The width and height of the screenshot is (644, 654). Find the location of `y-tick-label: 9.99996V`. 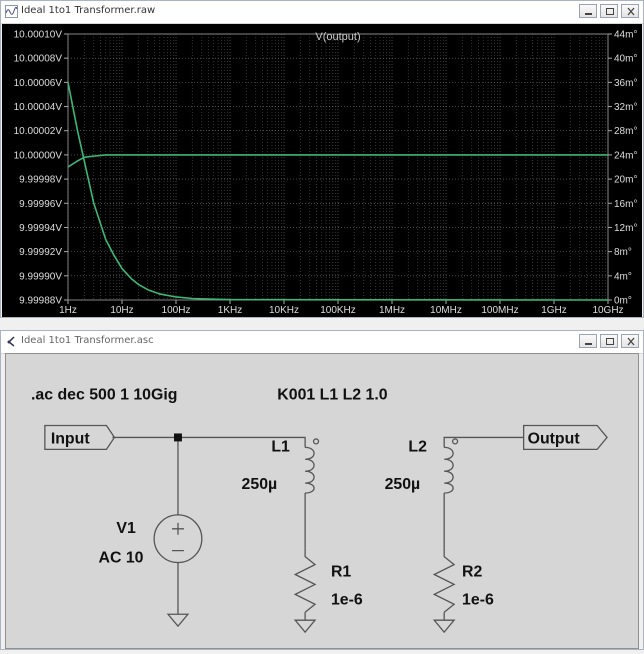

y-tick-label: 9.99996V is located at coordinates (40, 204).